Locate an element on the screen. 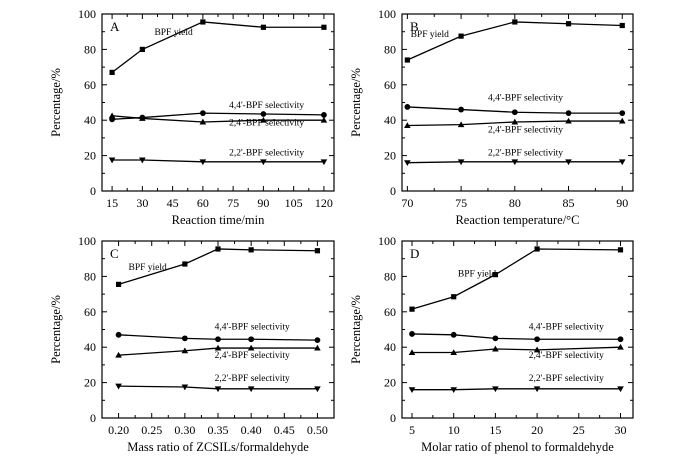 The image size is (700, 473). panel-label: A is located at coordinates (115, 26).